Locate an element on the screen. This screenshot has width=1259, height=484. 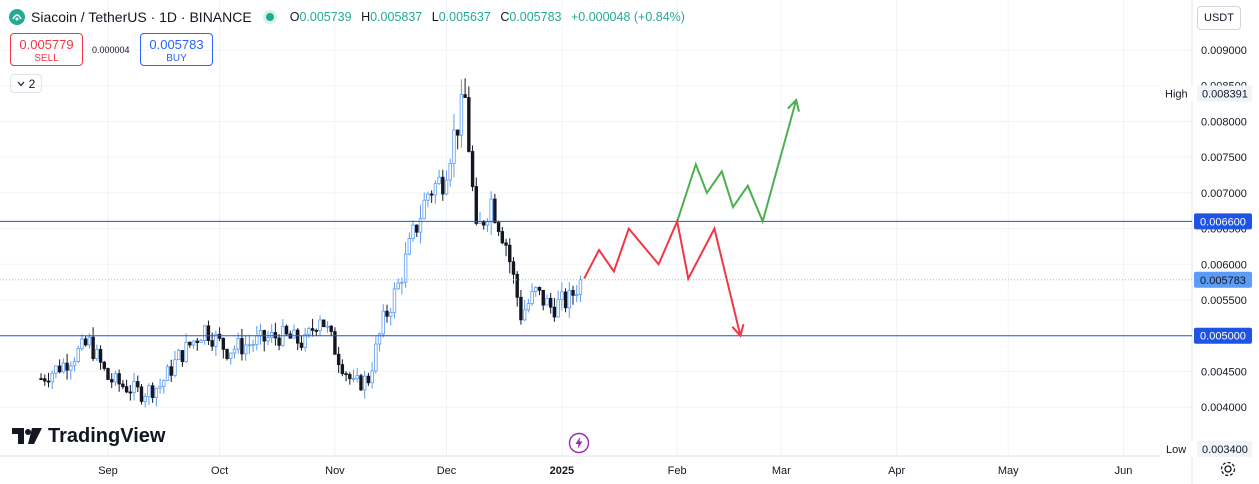
buy-button: 0.005783 BUY is located at coordinates (176, 49).